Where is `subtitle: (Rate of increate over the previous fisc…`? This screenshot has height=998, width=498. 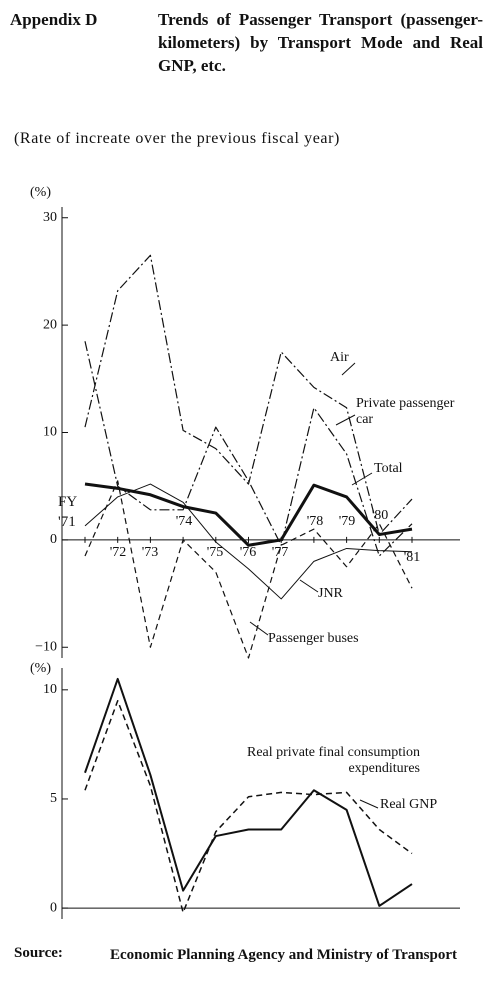
subtitle: (Rate of increate over the previous fisc… is located at coordinates (177, 138).